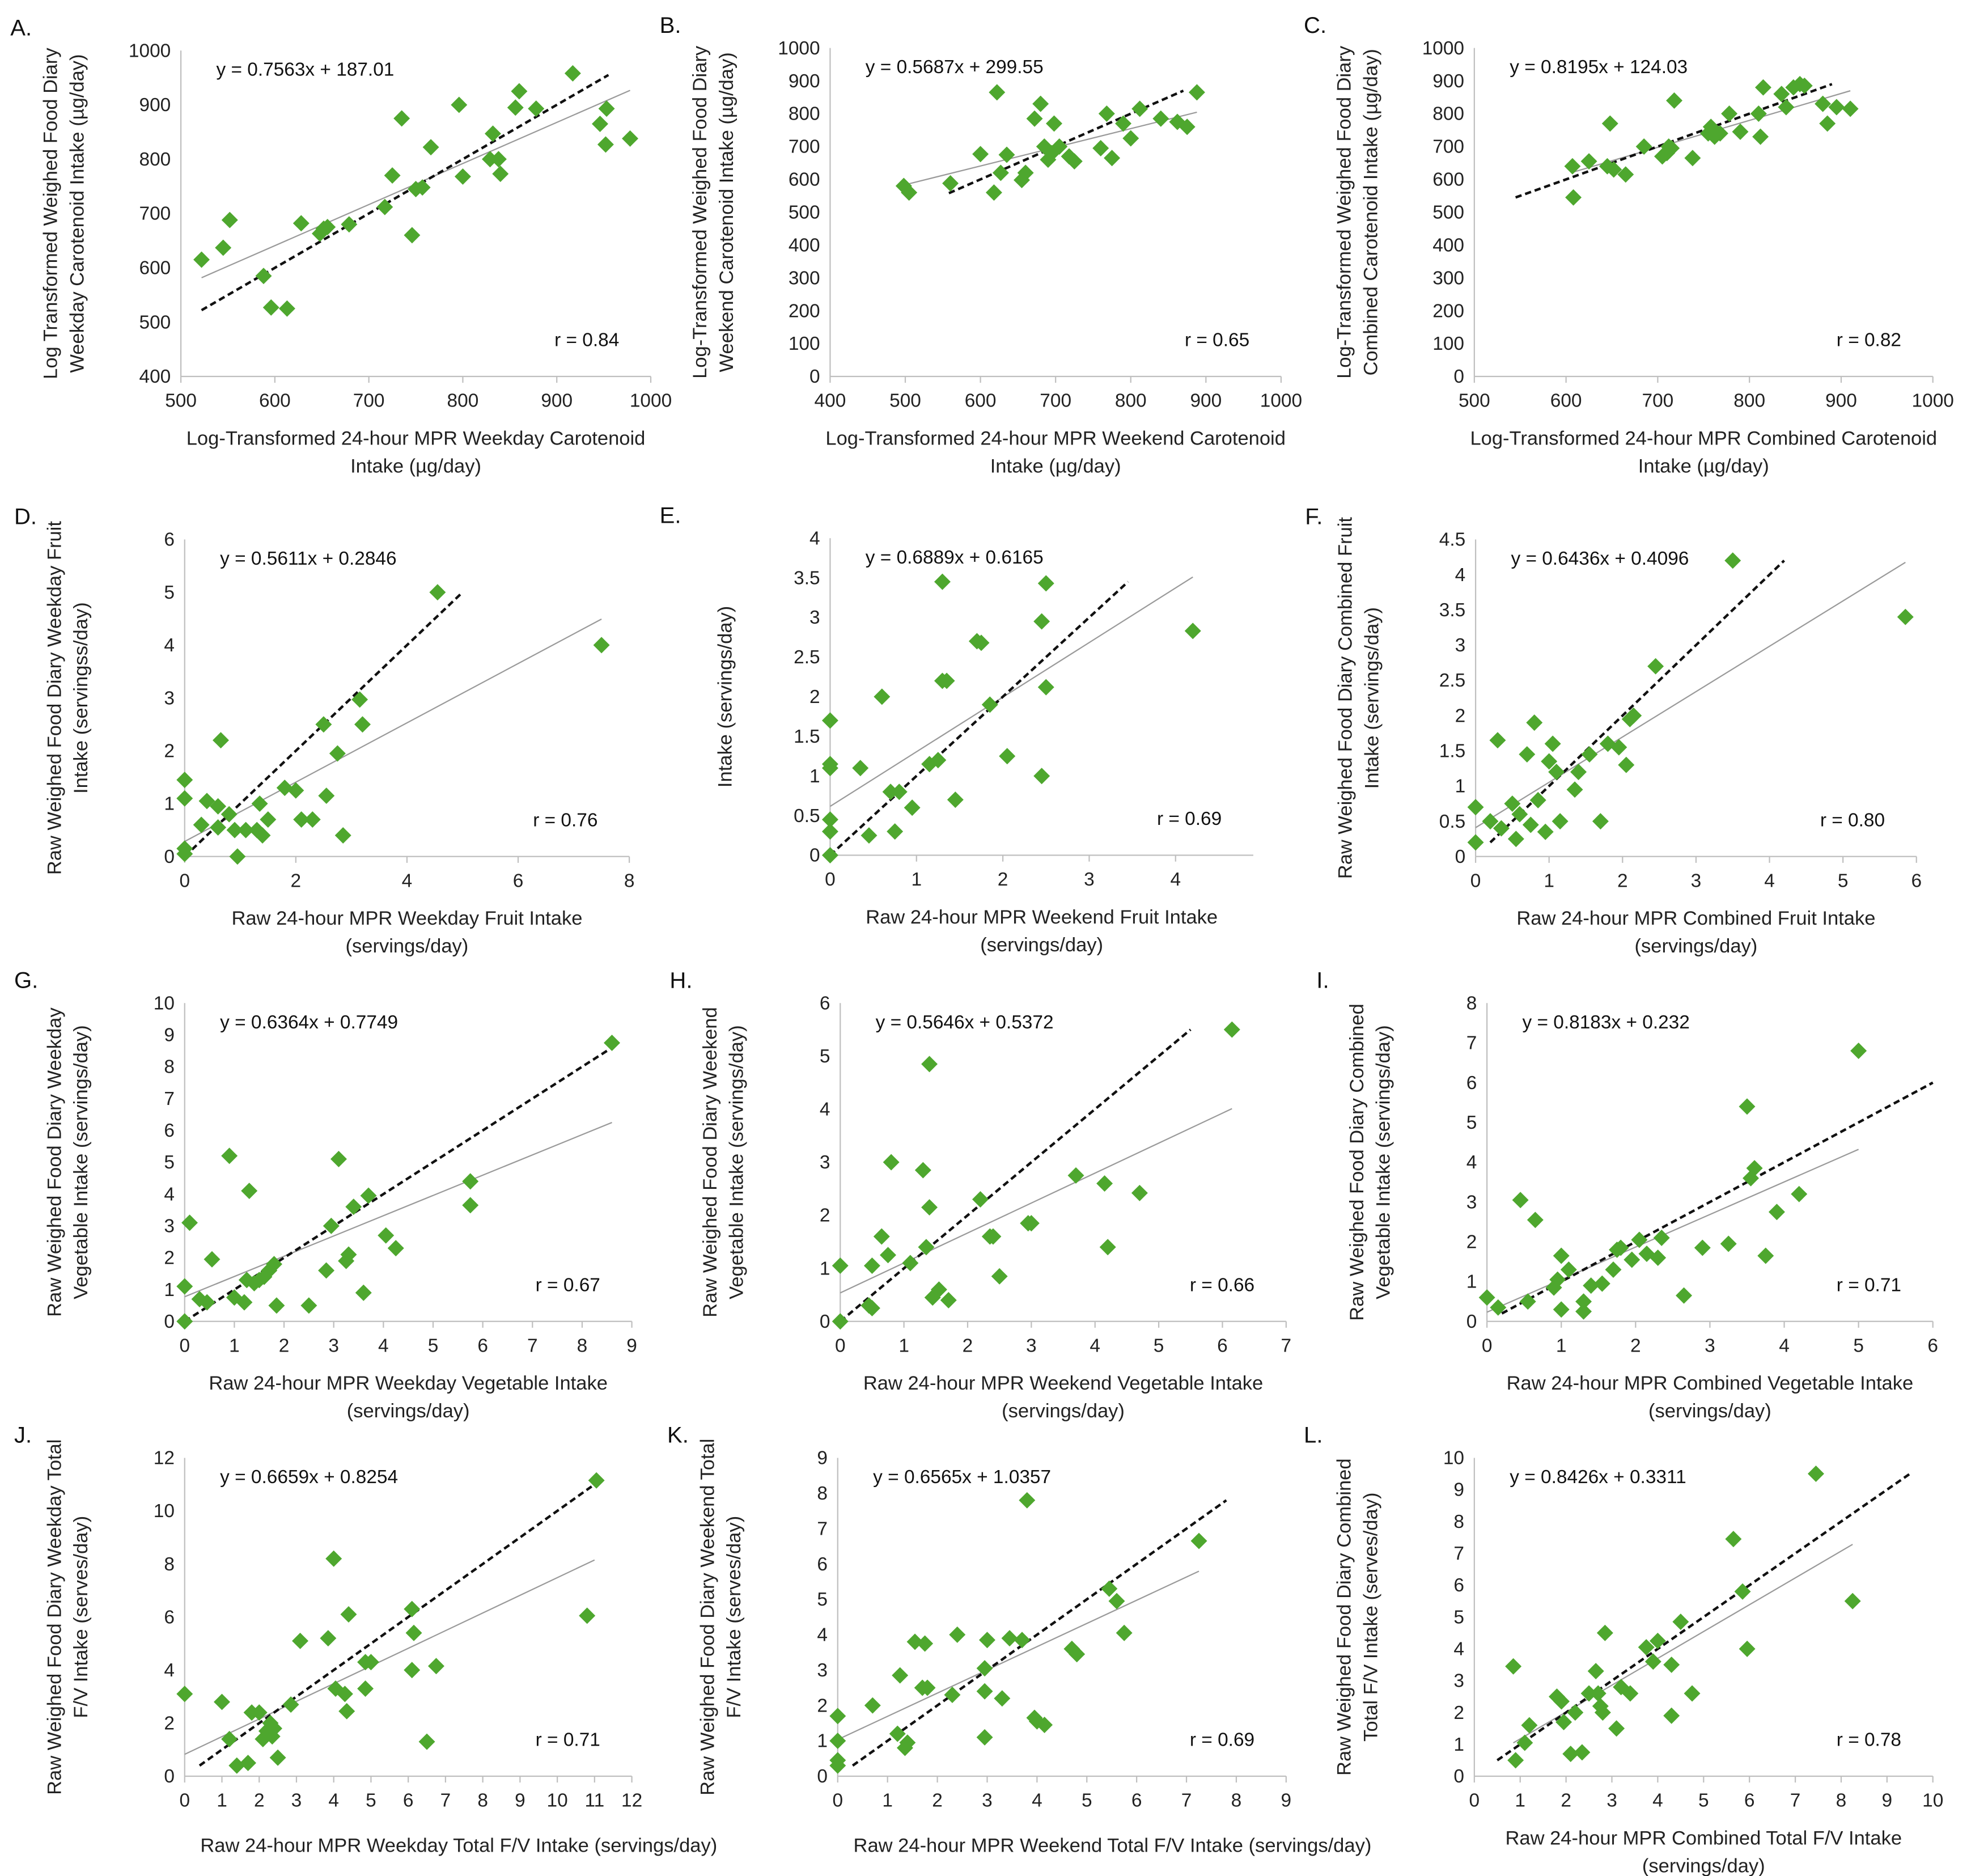  Describe the element at coordinates (1869, 1739) in the screenshot. I see `correlation-label: r = 0.78` at that location.